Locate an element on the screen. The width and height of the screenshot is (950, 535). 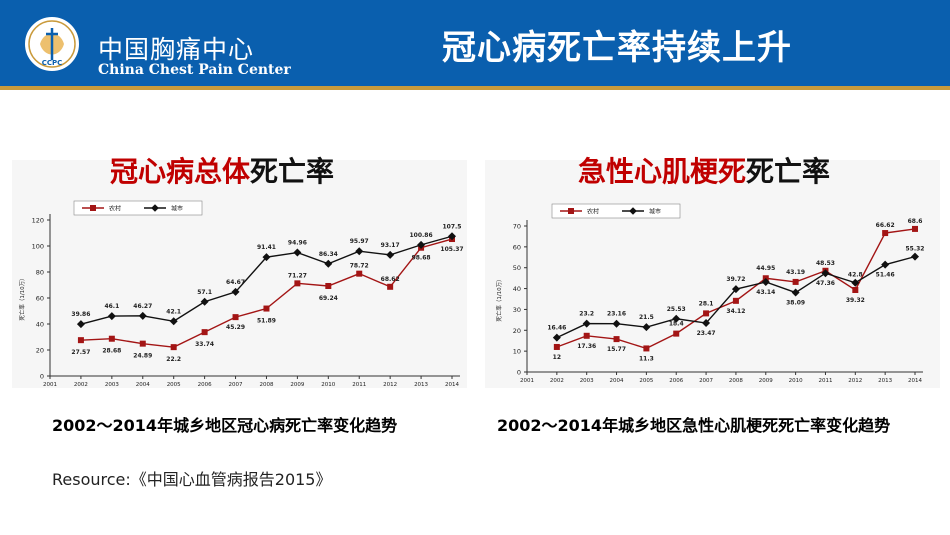
y-axis-label: 死亡率（1/10万） is located at coordinates (499, 298).